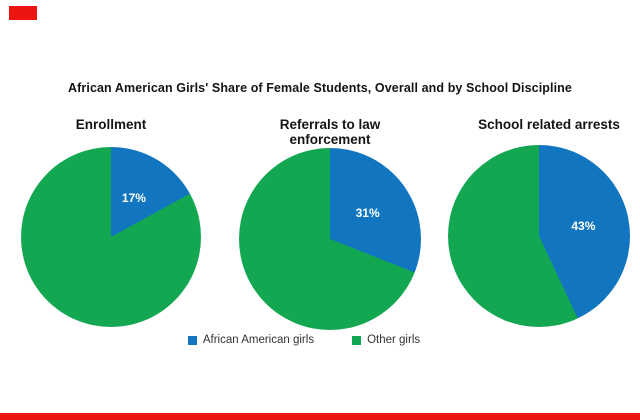  Describe the element at coordinates (320, 416) in the screenshot. I see `red-redaction-strip-bottom` at that location.